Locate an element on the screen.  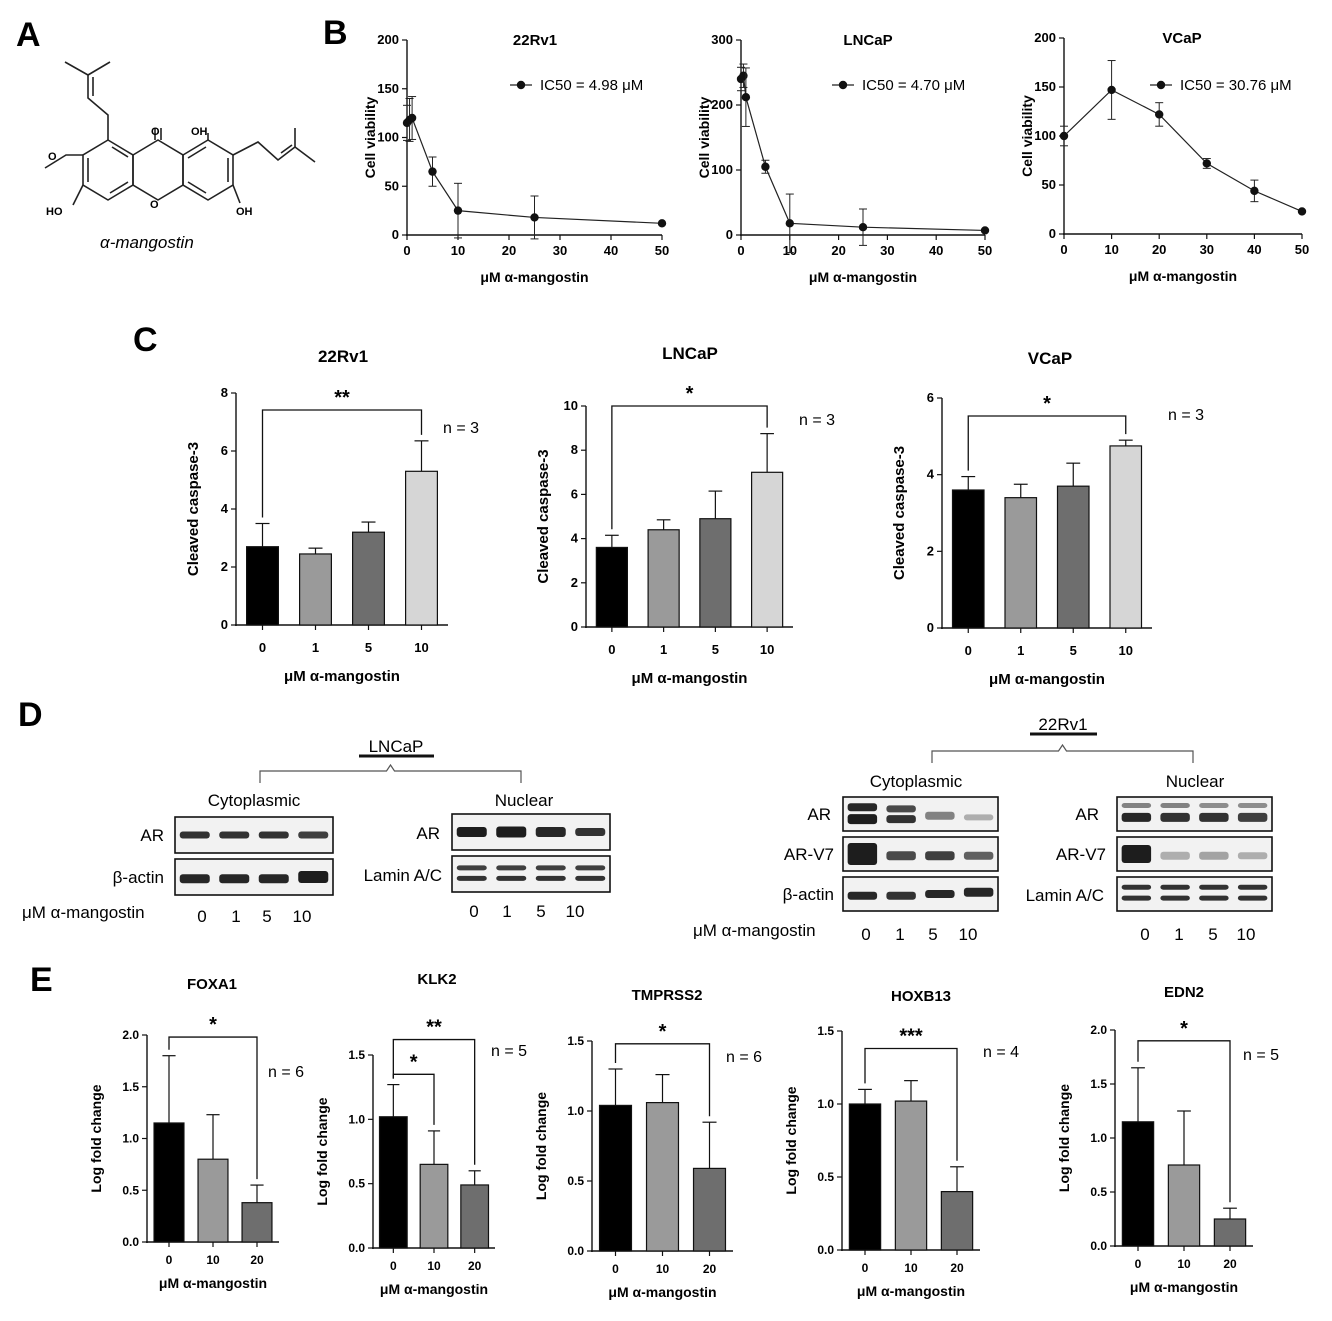
dose-value: 0 is located at coordinates (865, 934).